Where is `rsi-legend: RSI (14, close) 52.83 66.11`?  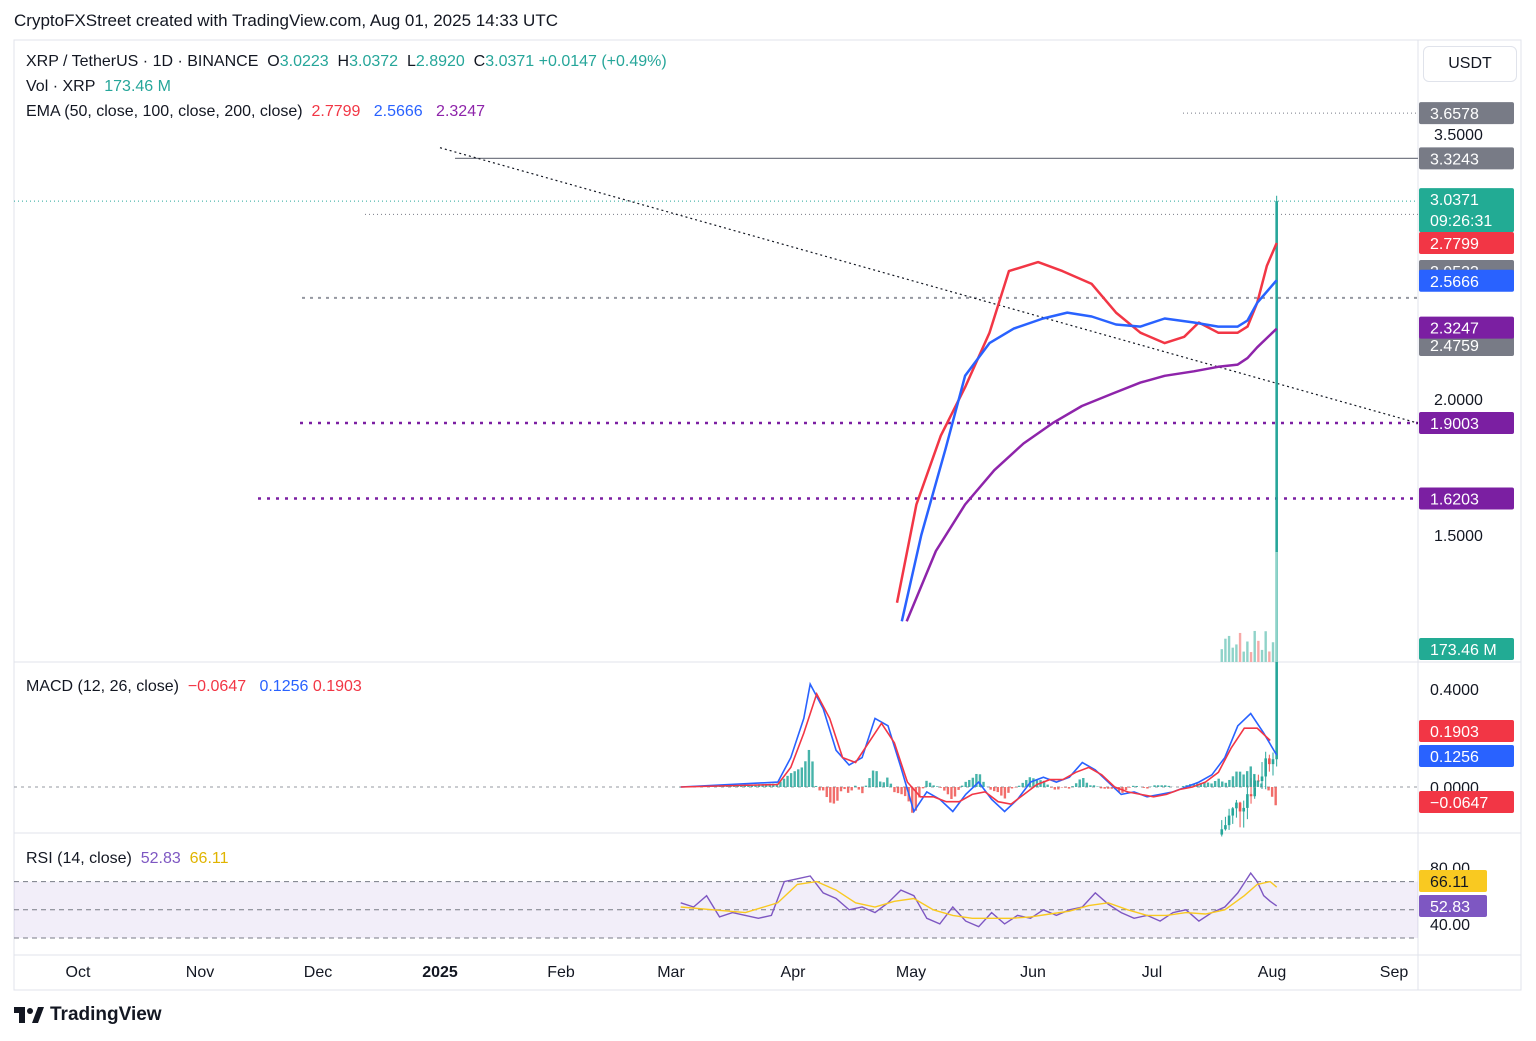
rsi-legend: RSI (14, close) 52.83 66.11 is located at coordinates (127, 859).